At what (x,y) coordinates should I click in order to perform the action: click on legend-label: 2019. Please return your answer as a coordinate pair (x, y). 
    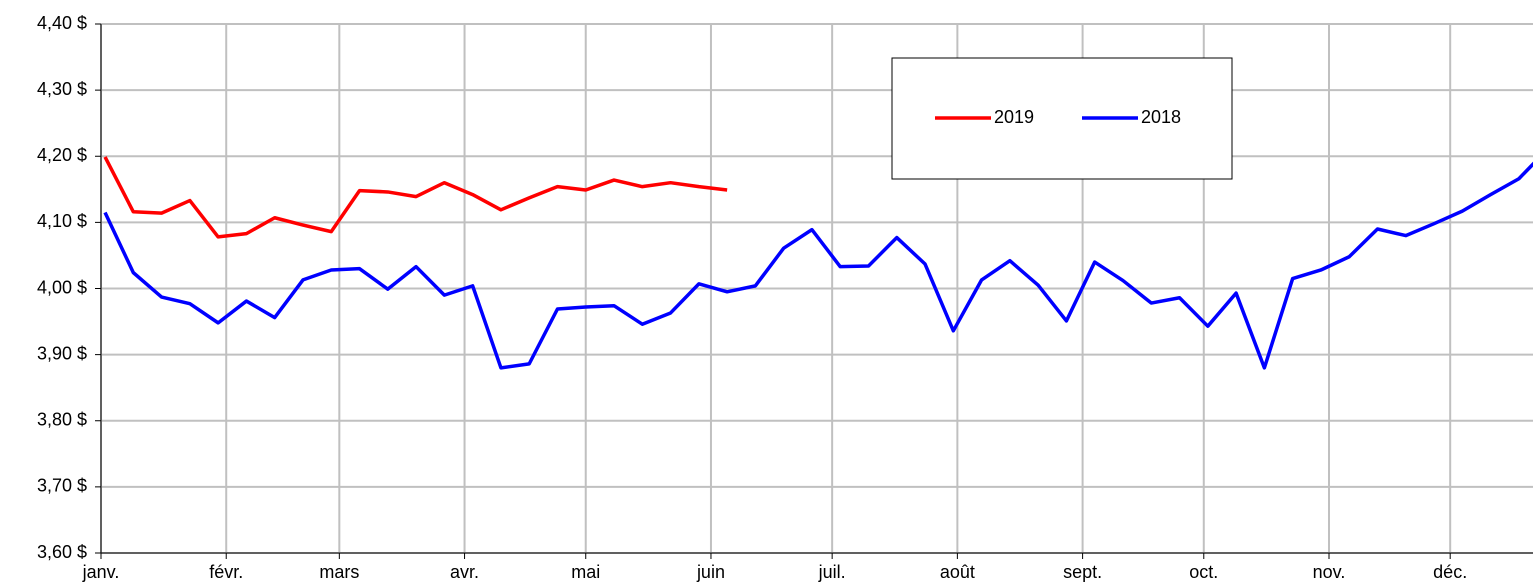
    Looking at the image, I should click on (1014, 117).